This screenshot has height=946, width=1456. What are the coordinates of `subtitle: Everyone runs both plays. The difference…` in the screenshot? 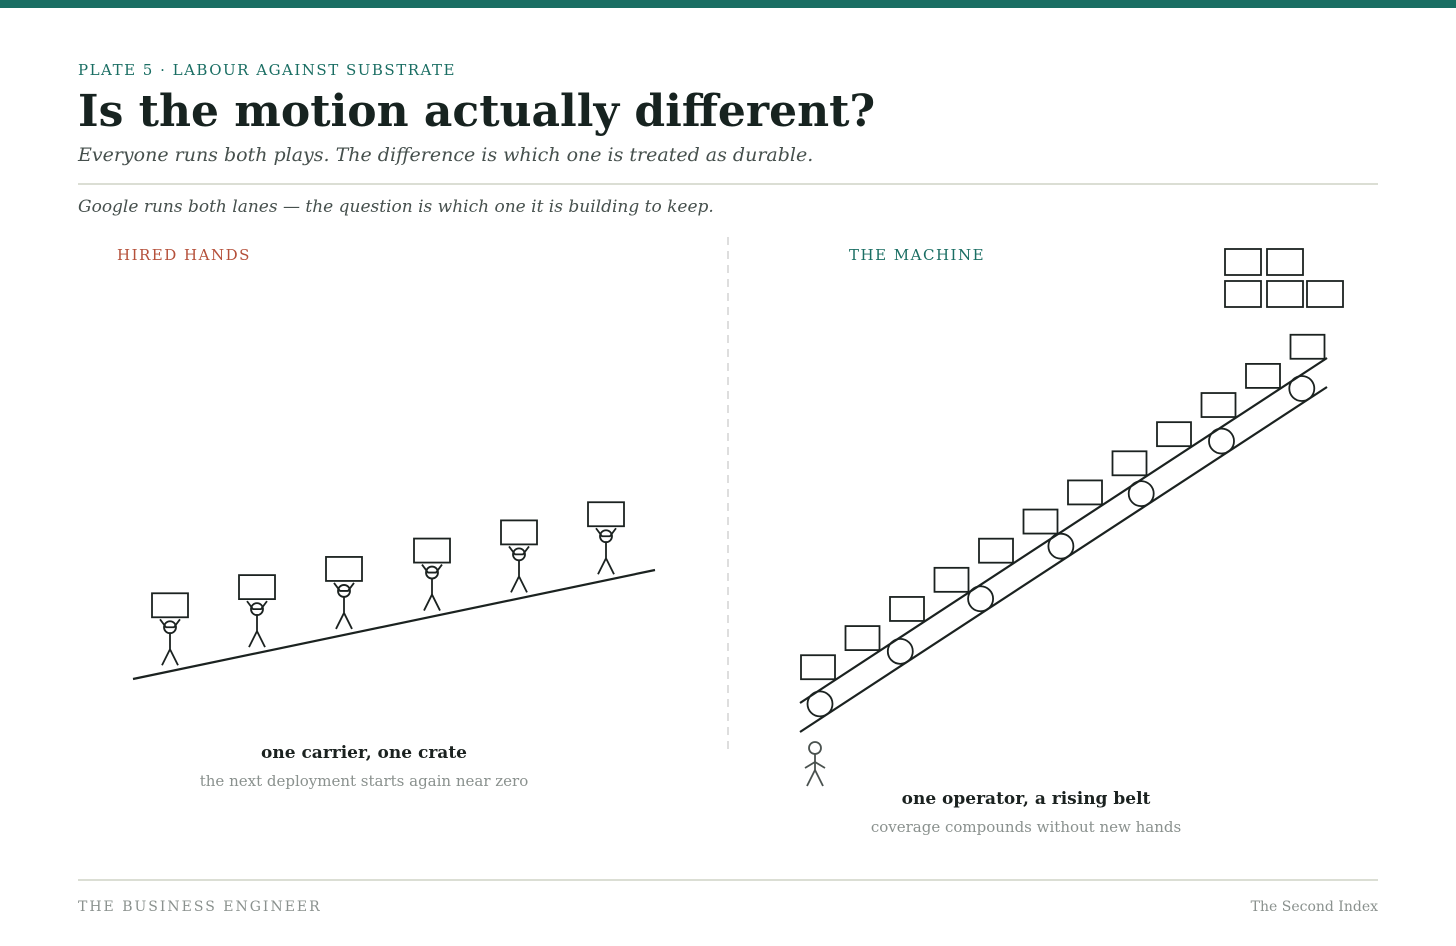 It's located at (446, 155).